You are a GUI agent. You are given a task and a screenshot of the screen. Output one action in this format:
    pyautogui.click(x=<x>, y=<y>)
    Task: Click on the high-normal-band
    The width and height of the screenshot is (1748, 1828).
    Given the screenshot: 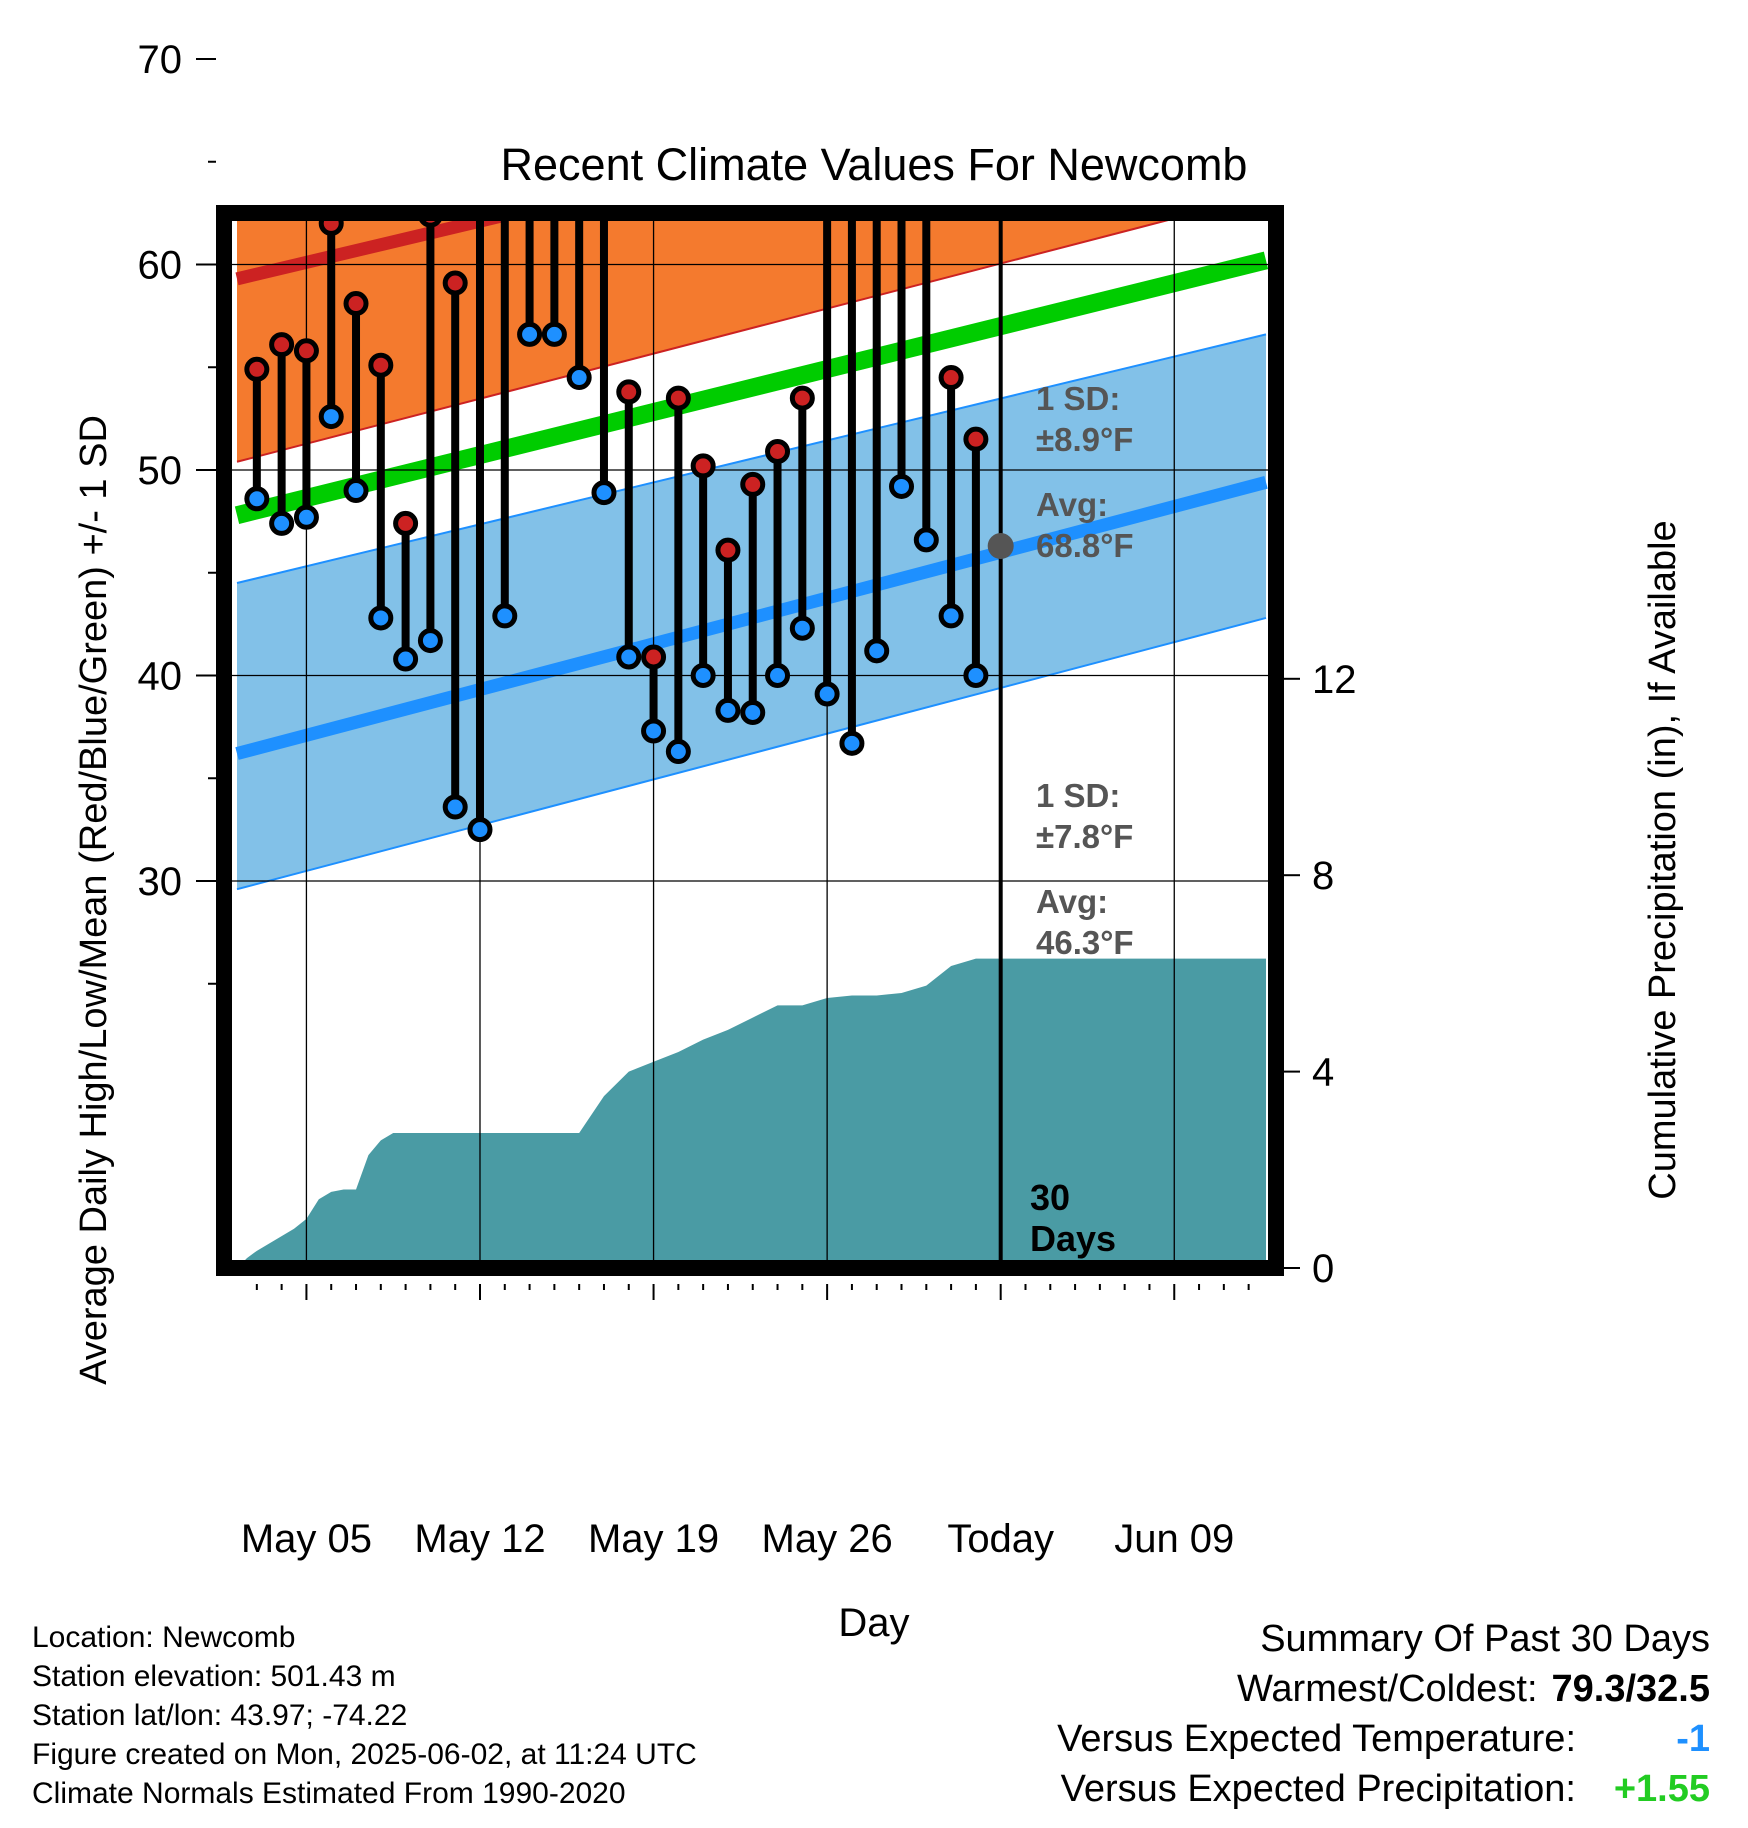 What is the action you would take?
    pyautogui.click(x=751, y=231)
    